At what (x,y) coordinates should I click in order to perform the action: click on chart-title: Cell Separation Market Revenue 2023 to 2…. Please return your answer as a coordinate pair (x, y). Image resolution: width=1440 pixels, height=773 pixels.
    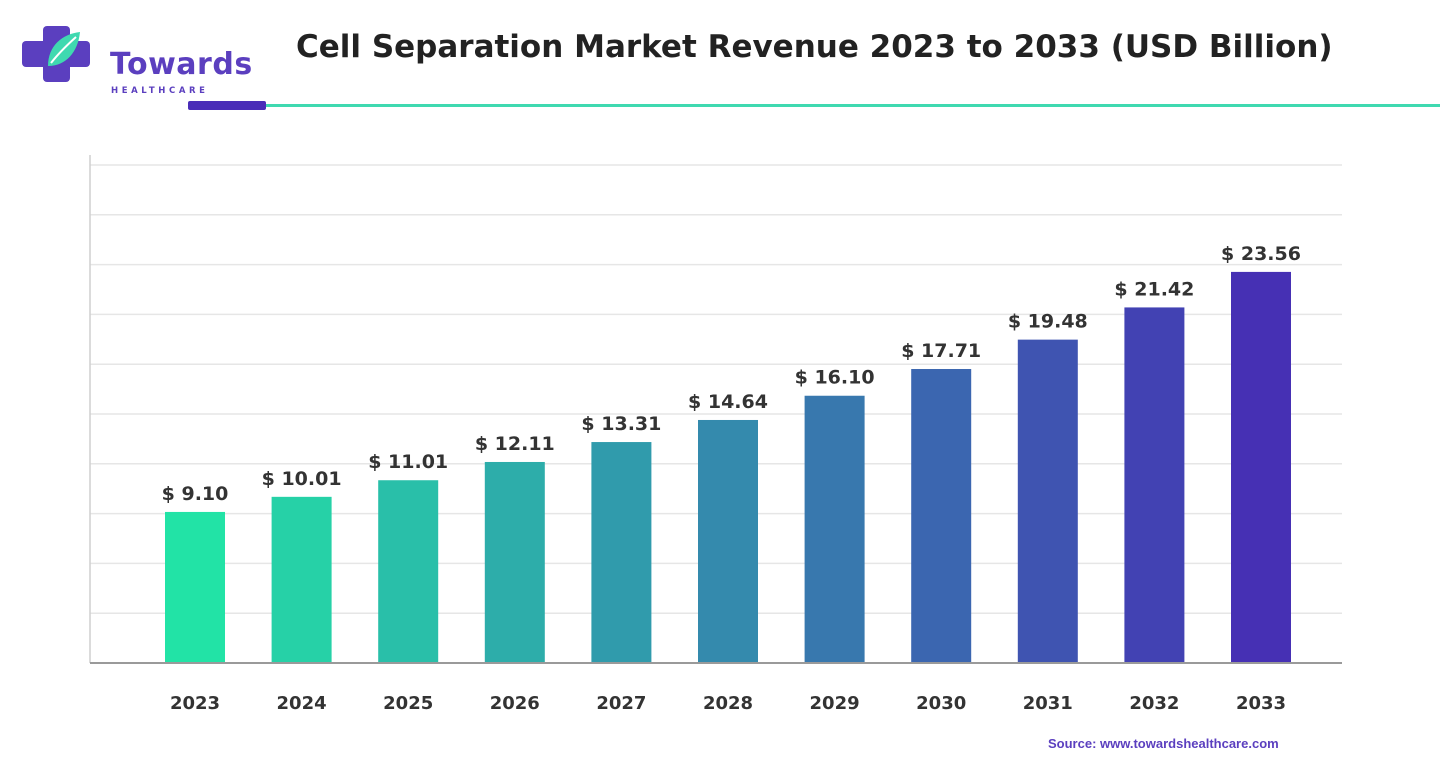
    Looking at the image, I should click on (814, 47).